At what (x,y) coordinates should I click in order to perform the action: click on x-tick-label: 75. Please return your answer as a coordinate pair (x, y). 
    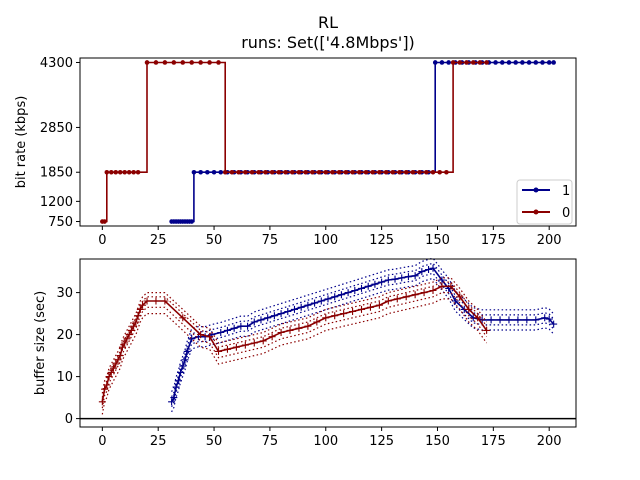
    Looking at the image, I should click on (270, 240).